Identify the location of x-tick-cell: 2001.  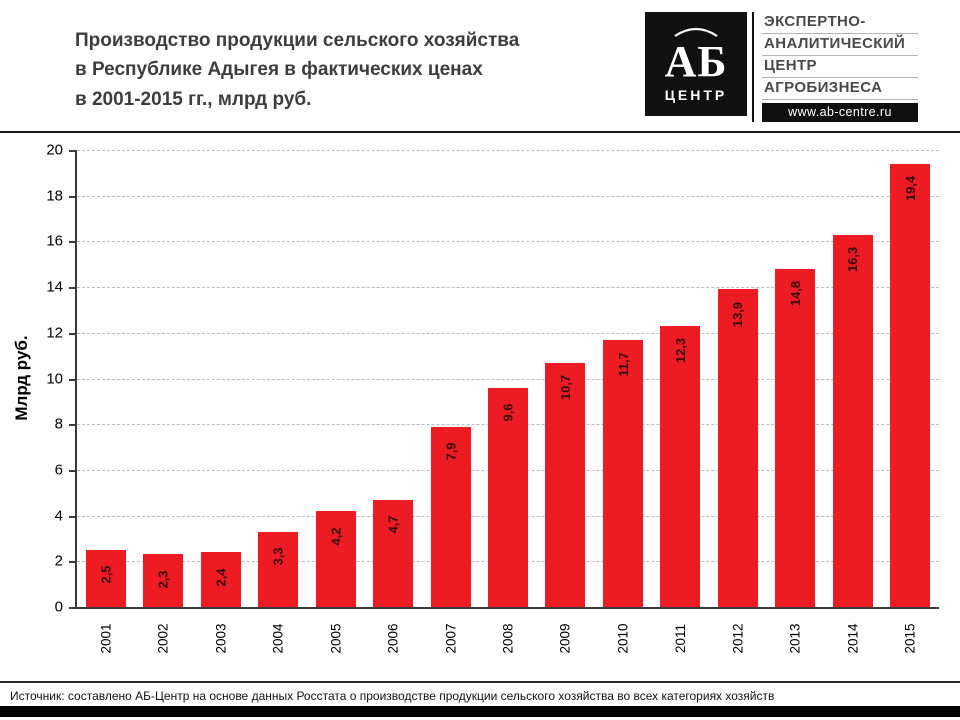
(105, 638).